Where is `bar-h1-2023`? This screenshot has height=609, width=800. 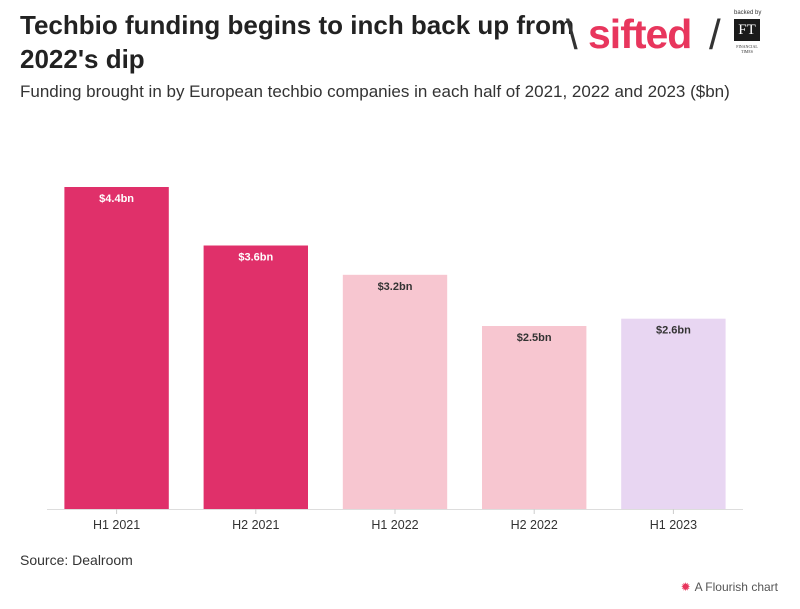 bar-h1-2023 is located at coordinates (673, 413).